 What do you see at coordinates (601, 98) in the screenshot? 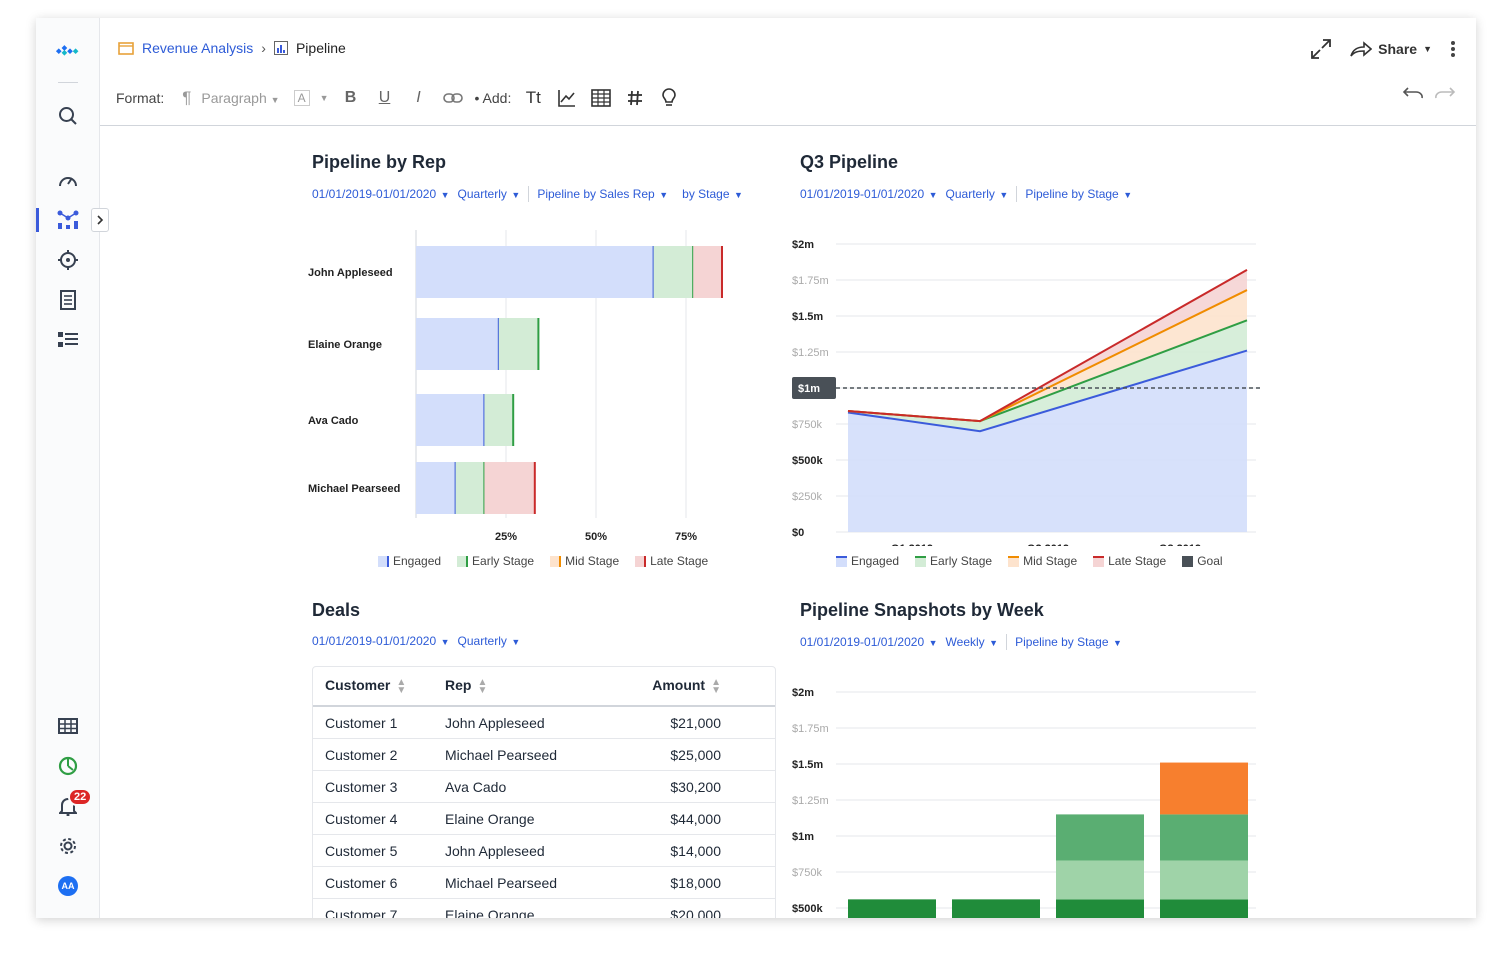
I see `table-insert-icon` at bounding box center [601, 98].